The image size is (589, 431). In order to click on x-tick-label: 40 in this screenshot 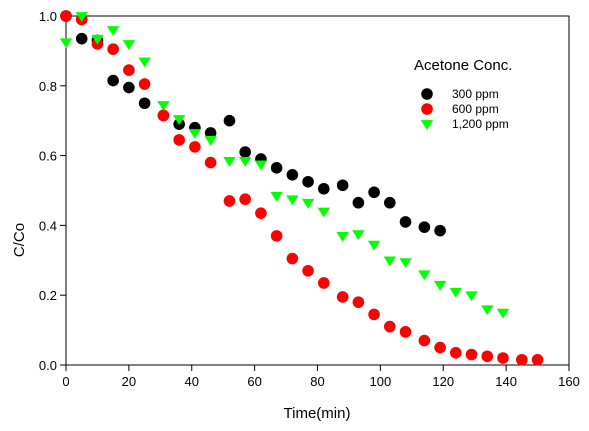, I will do `click(192, 381)`.